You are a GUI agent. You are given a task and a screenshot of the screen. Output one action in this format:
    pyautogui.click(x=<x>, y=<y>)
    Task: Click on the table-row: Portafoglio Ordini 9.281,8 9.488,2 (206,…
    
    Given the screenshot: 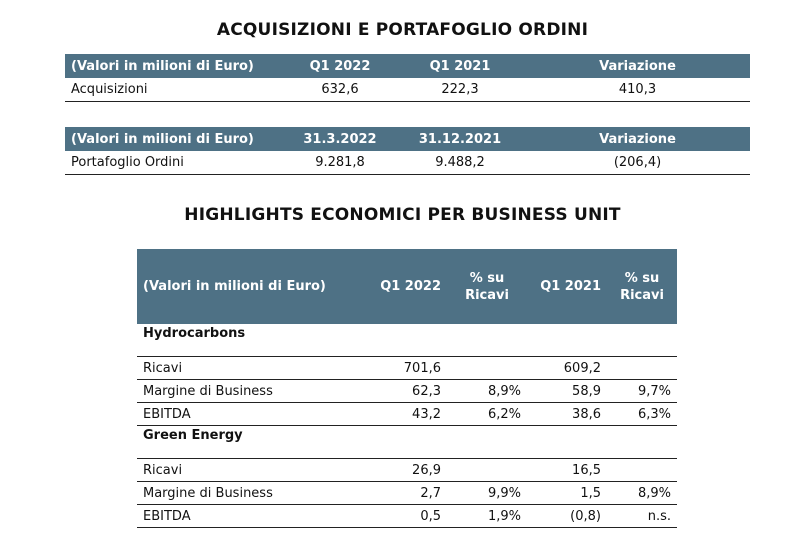 What is the action you would take?
    pyautogui.click(x=407, y=163)
    